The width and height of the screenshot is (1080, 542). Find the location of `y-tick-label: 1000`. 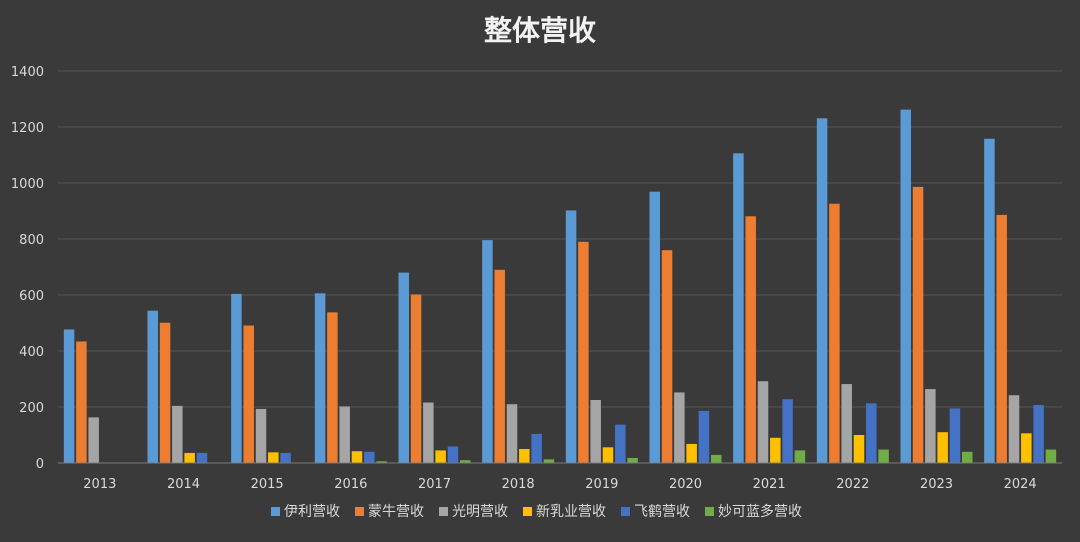

y-tick-label: 1000 is located at coordinates (27, 184).